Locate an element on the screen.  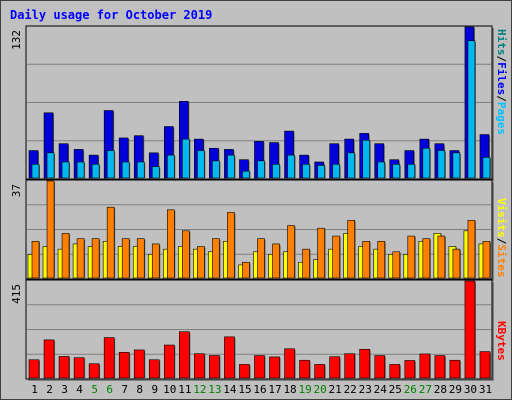
x-tick-label-19: 19 is located at coordinates (304, 389).